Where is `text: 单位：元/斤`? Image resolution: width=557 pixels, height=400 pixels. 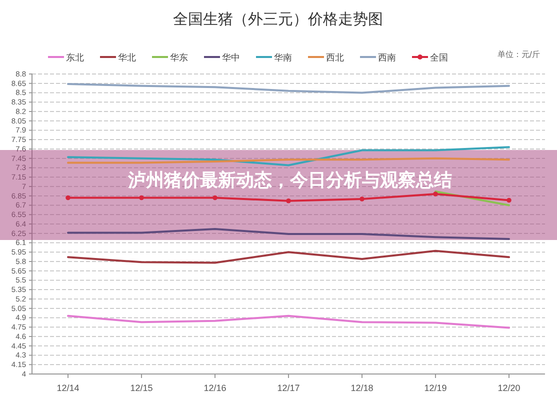
text: 单位：元/斤 is located at coordinates (518, 54).